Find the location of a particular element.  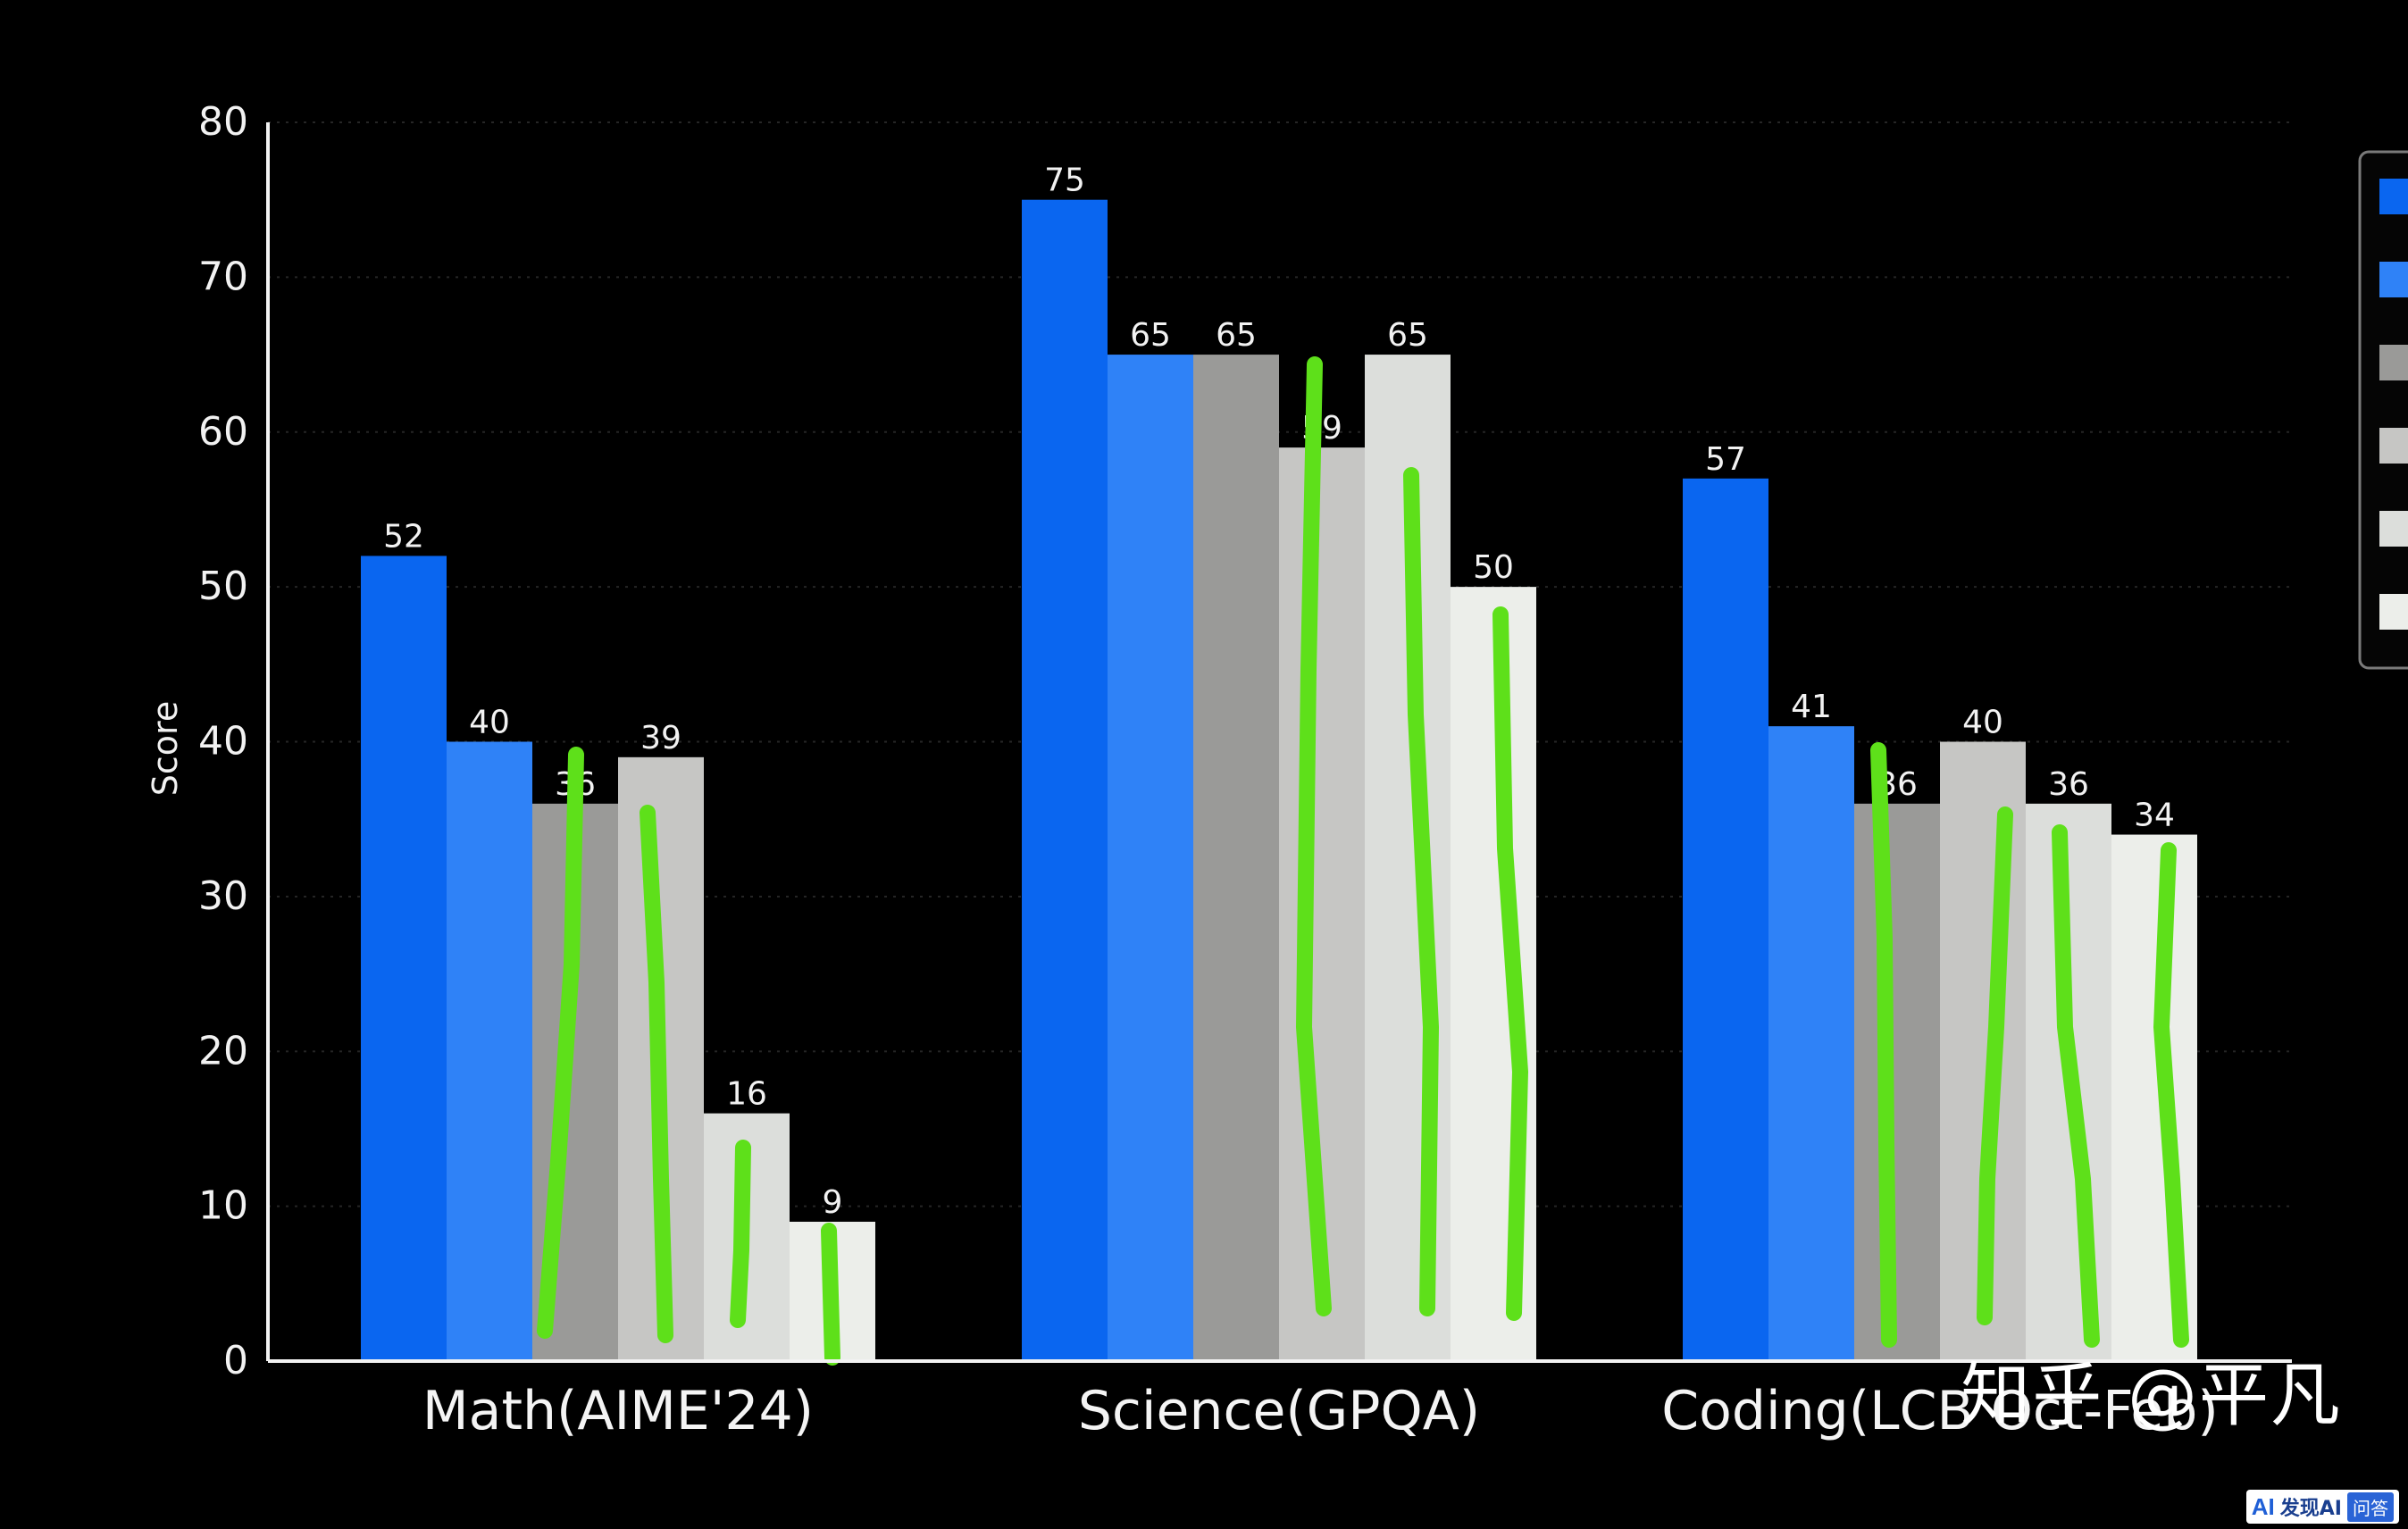

faxian-ai-badge: AI 发现AI 问答 is located at coordinates (2322, 1507).